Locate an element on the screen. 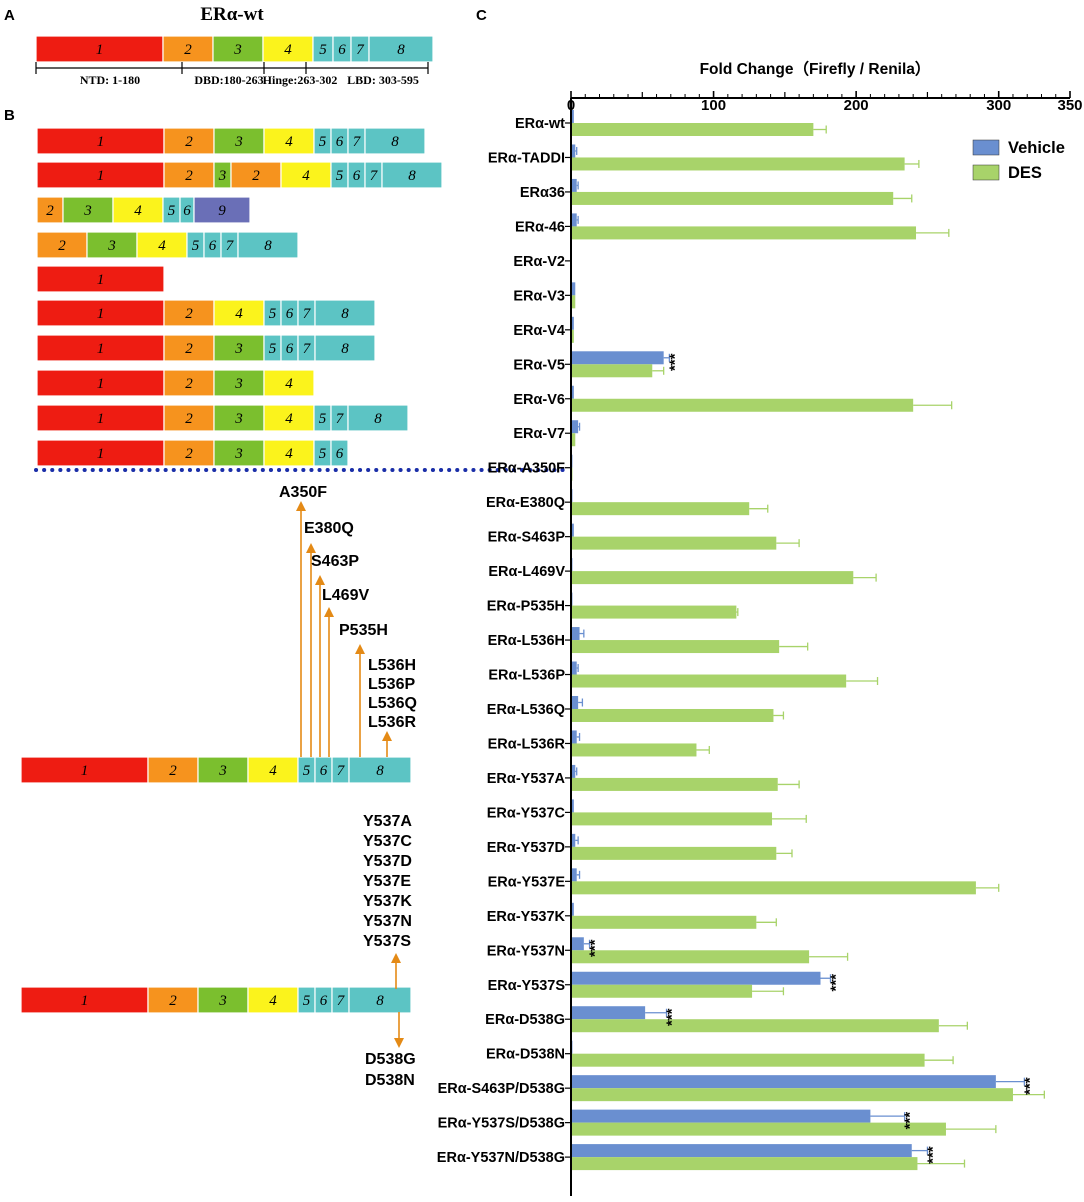 Image resolution: width=1084 pixels, height=1202 pixels. category-label: ERα-V5 is located at coordinates (539, 365).